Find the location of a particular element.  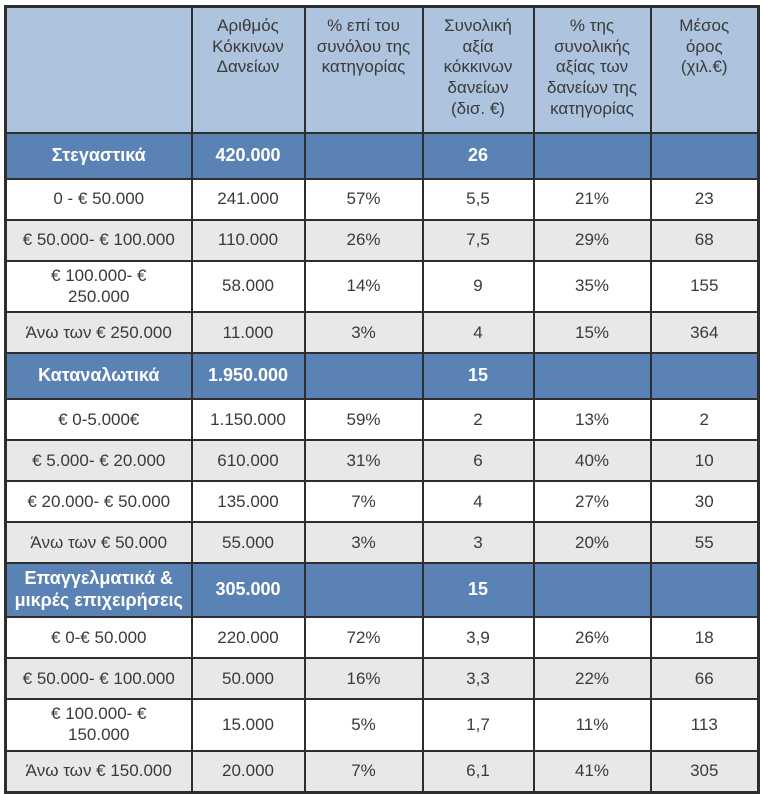

table-row: Άνω των € 250.000 11.000 3% 4 15% 364 is located at coordinates (382, 333).